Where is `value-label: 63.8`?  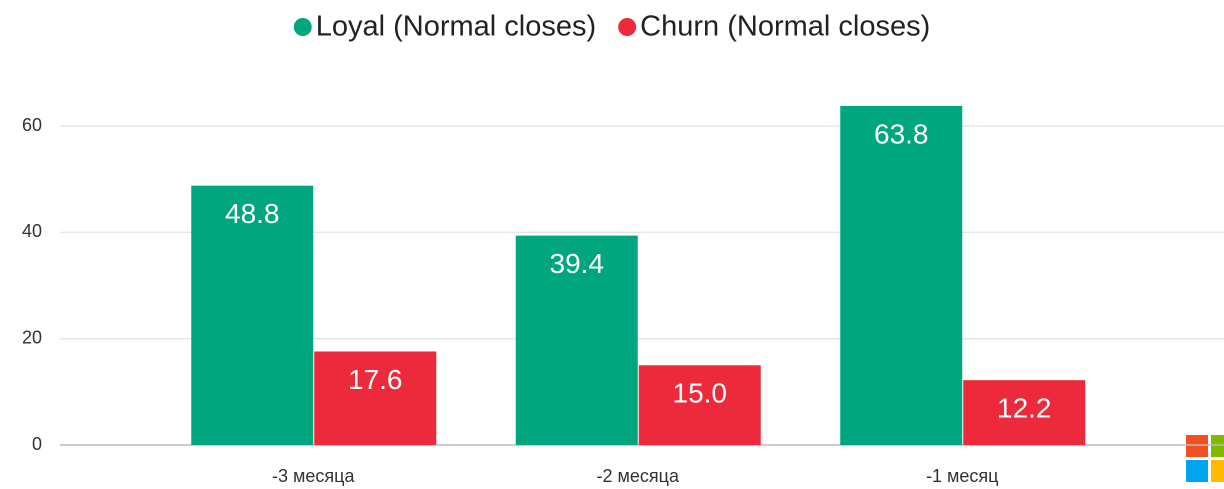 value-label: 63.8 is located at coordinates (901, 133).